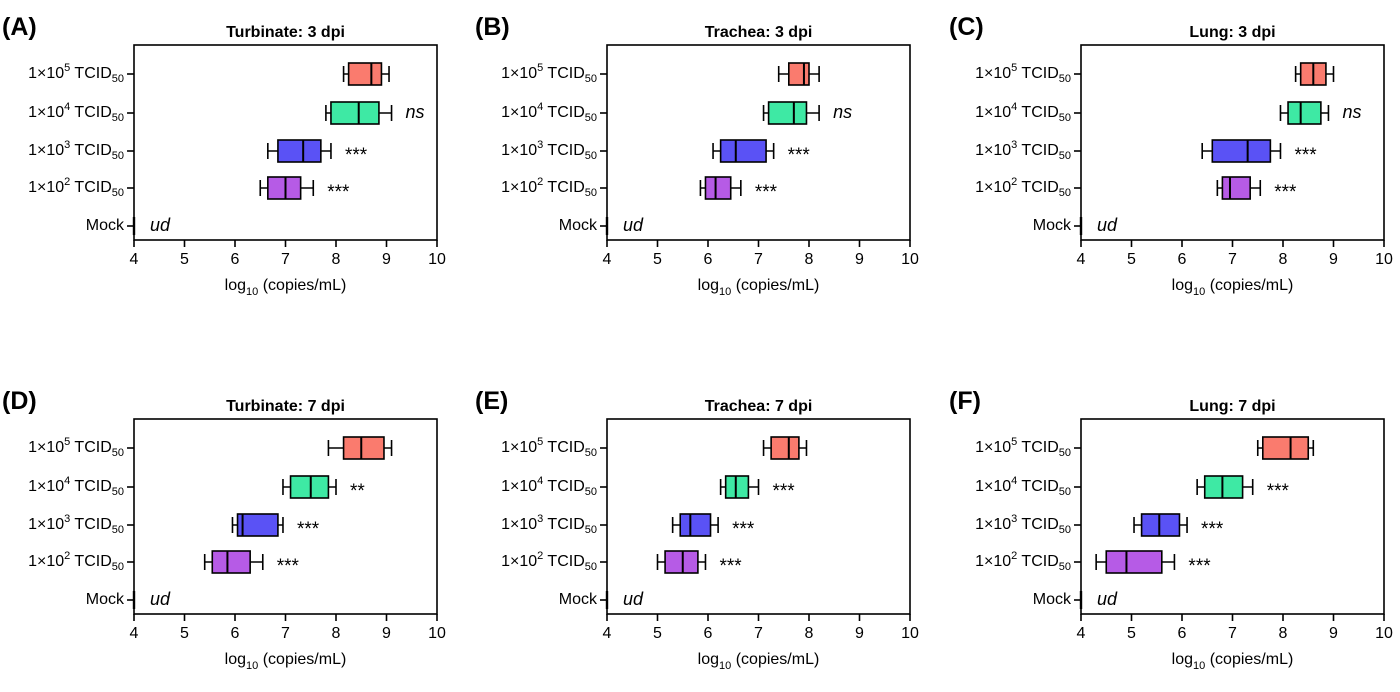 The height and width of the screenshot is (692, 1400). What do you see at coordinates (491, 401) in the screenshot?
I see `panel-label: (E)` at bounding box center [491, 401].